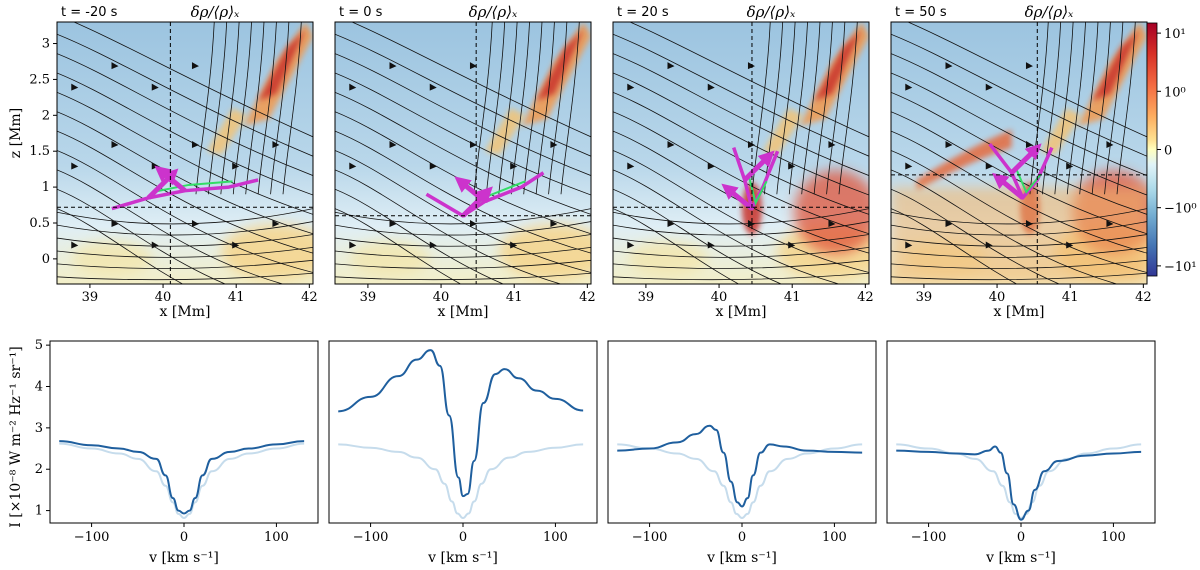 The width and height of the screenshot is (1200, 570). I want to click on density-dome, so click(831, 212).